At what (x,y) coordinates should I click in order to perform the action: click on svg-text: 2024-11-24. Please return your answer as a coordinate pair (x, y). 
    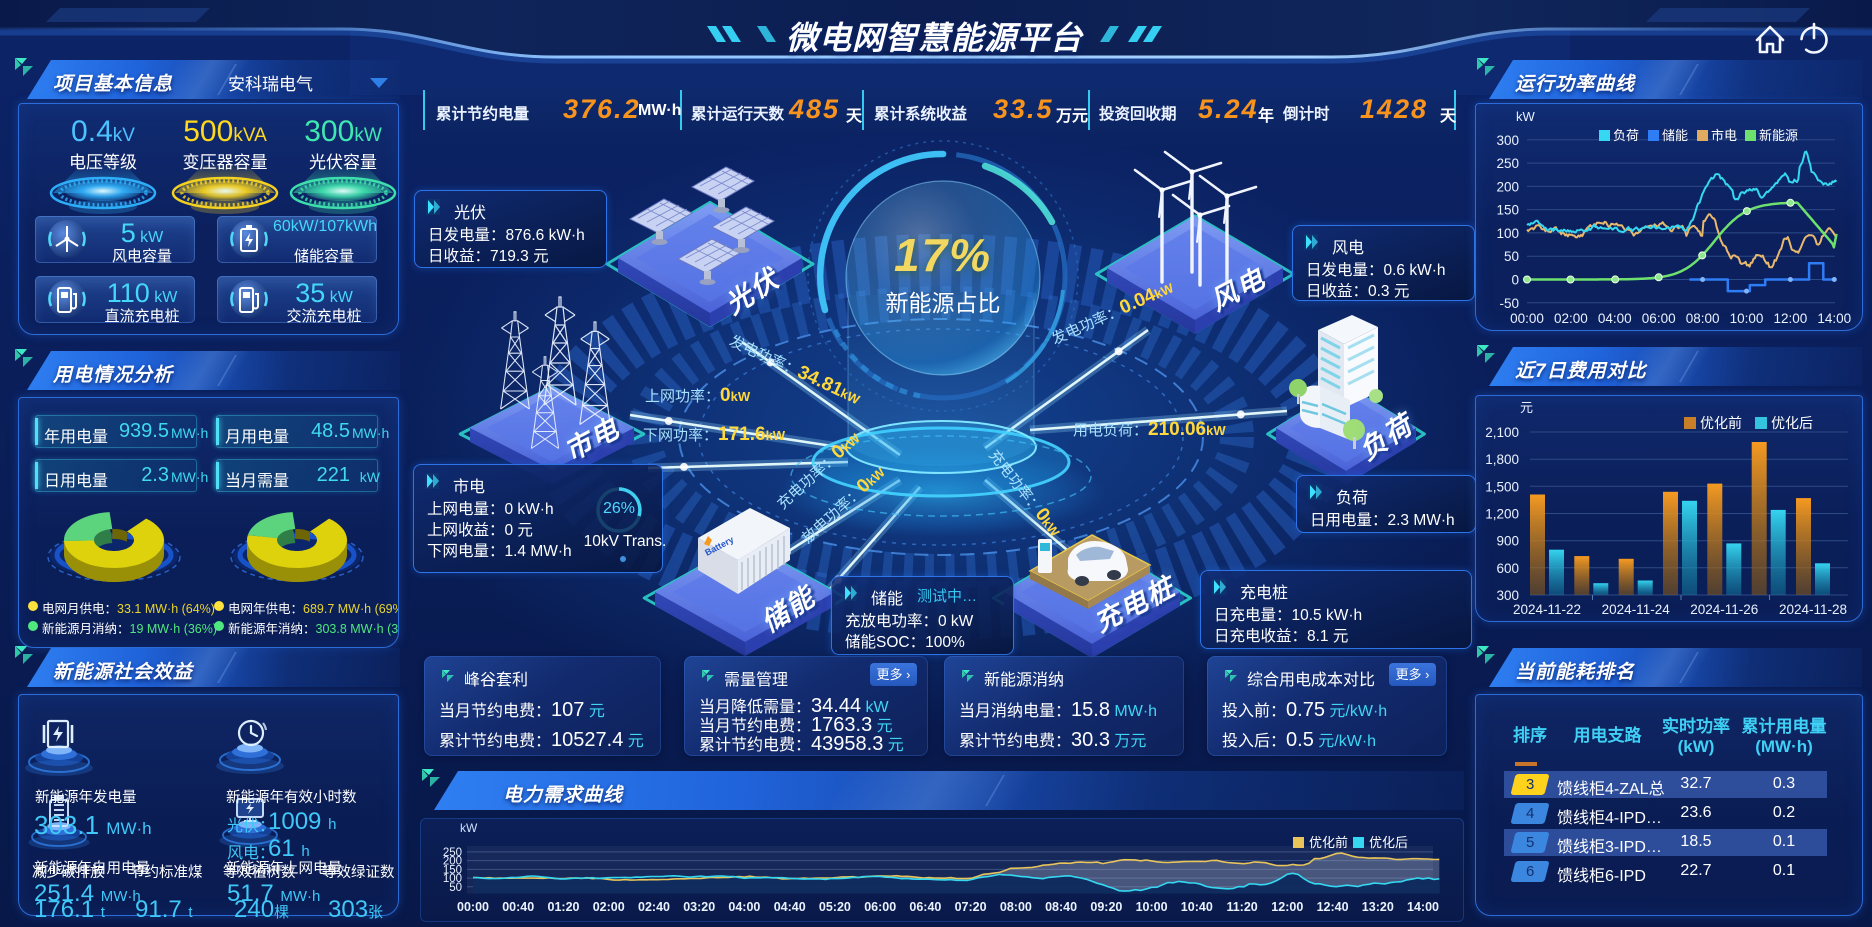
    Looking at the image, I should click on (1636, 609).